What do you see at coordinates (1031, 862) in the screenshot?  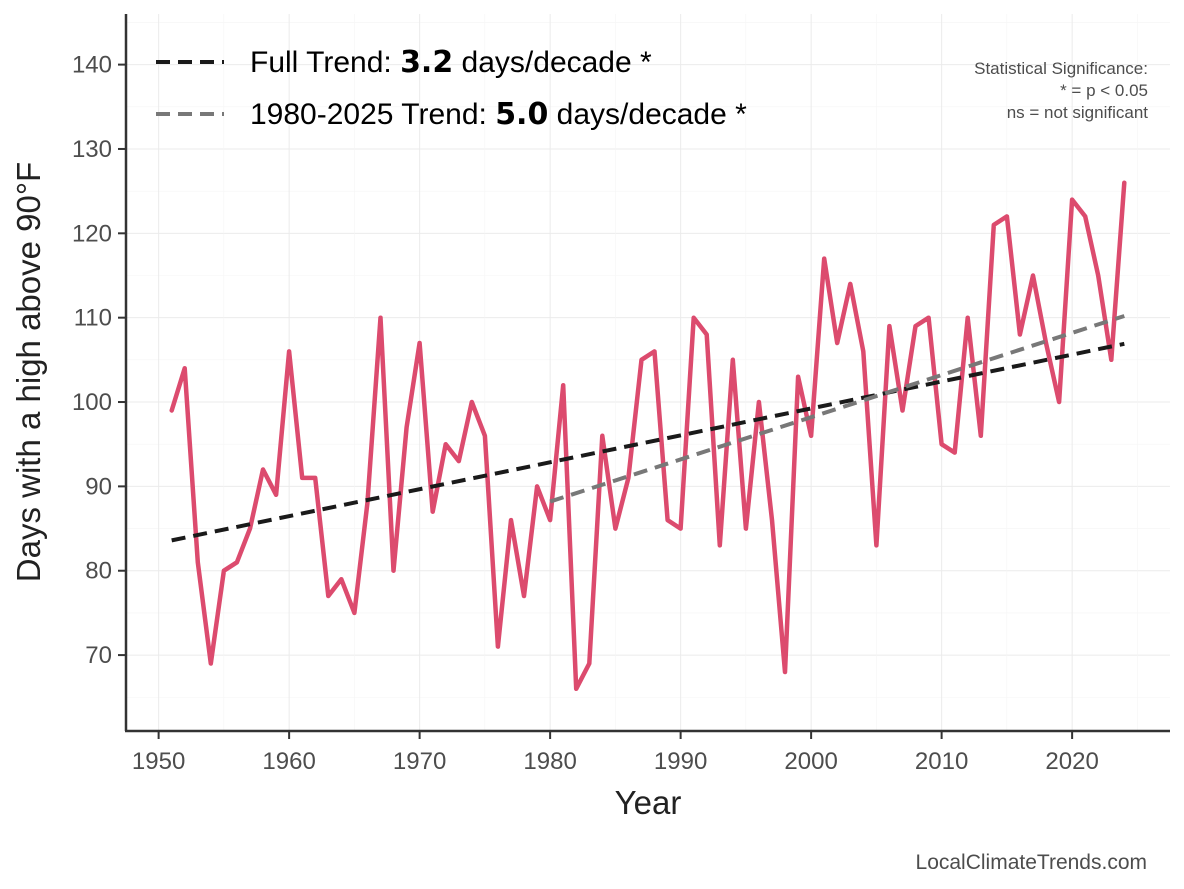 I see `credit-text: LocalClimateTrends.com` at bounding box center [1031, 862].